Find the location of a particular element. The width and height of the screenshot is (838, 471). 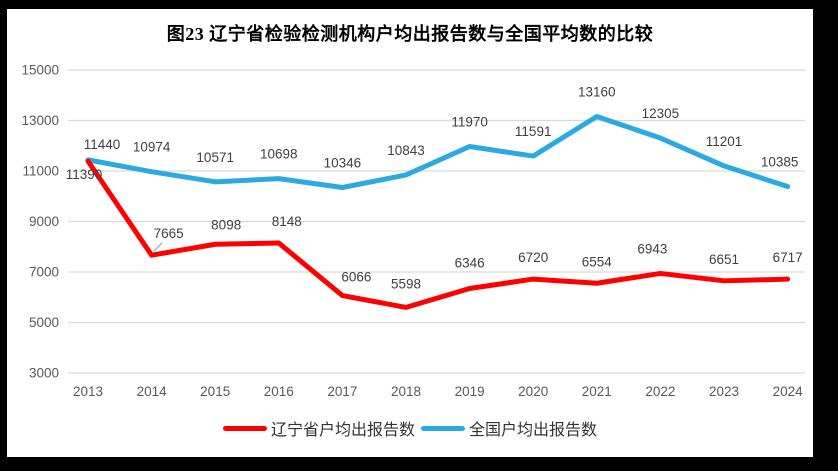

x-axis-tick-label: 2023 is located at coordinates (724, 391).